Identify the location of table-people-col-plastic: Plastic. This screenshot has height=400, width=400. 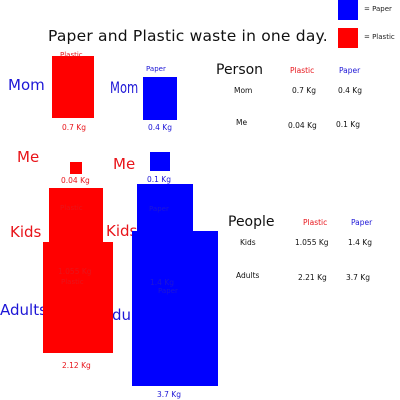
(315, 222).